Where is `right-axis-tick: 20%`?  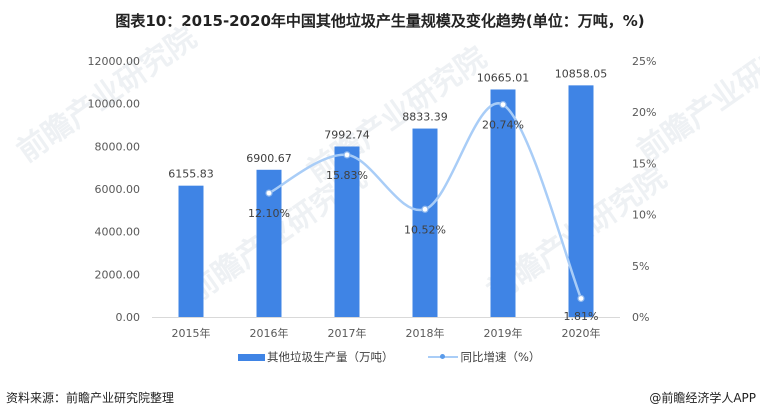
right-axis-tick: 20% is located at coordinates (644, 112).